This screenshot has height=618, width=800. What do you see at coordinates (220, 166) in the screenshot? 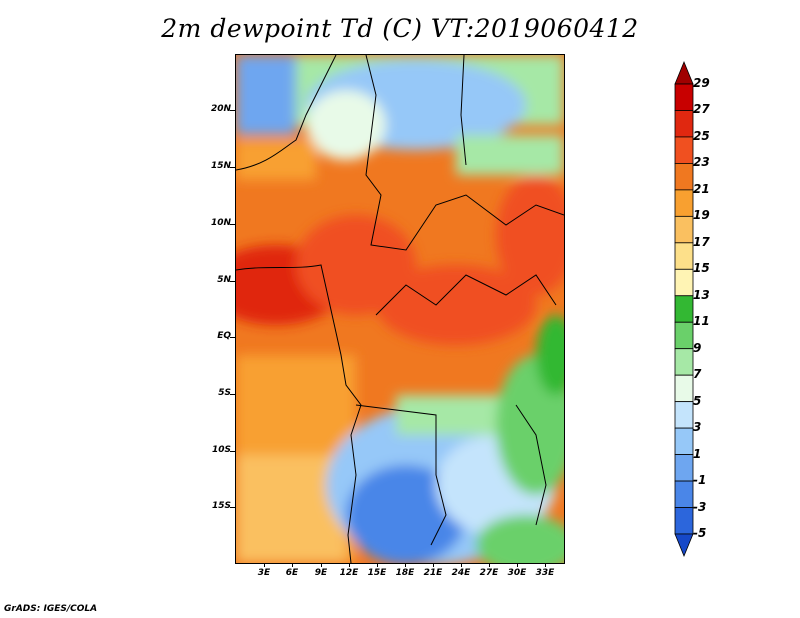
I see `lat-tick-label: 15N` at bounding box center [220, 166].